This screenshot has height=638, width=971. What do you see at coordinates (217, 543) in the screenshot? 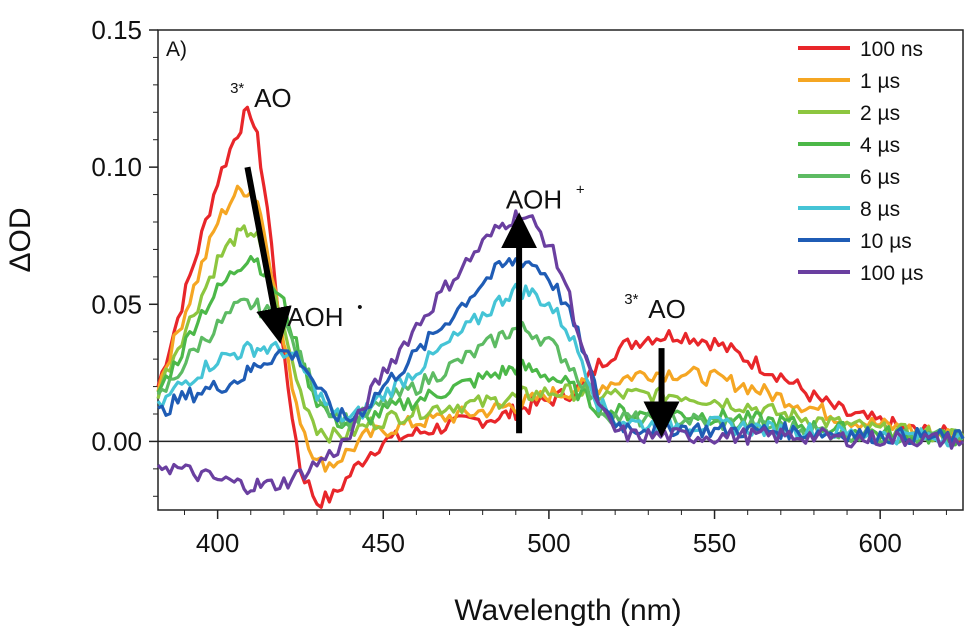
I see `x-tick-label: 400` at bounding box center [217, 543].